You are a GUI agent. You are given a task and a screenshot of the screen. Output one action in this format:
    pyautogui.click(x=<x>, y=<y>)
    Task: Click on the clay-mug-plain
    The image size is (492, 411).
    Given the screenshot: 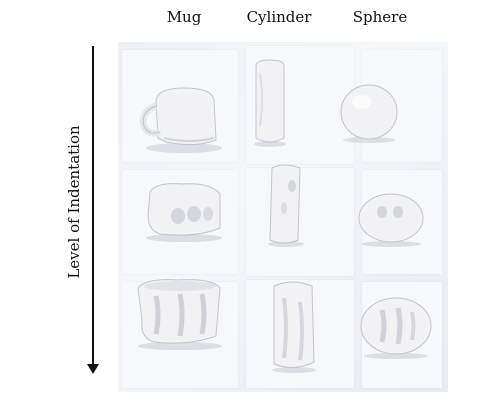 What is the action you would take?
    pyautogui.click(x=180, y=120)
    